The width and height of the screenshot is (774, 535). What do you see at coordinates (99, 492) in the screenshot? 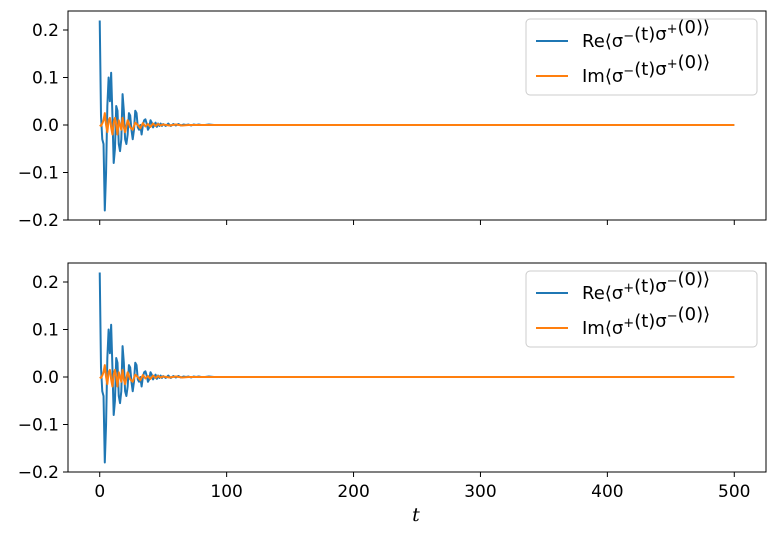
I see `x-tick-label: 0` at bounding box center [99, 492].